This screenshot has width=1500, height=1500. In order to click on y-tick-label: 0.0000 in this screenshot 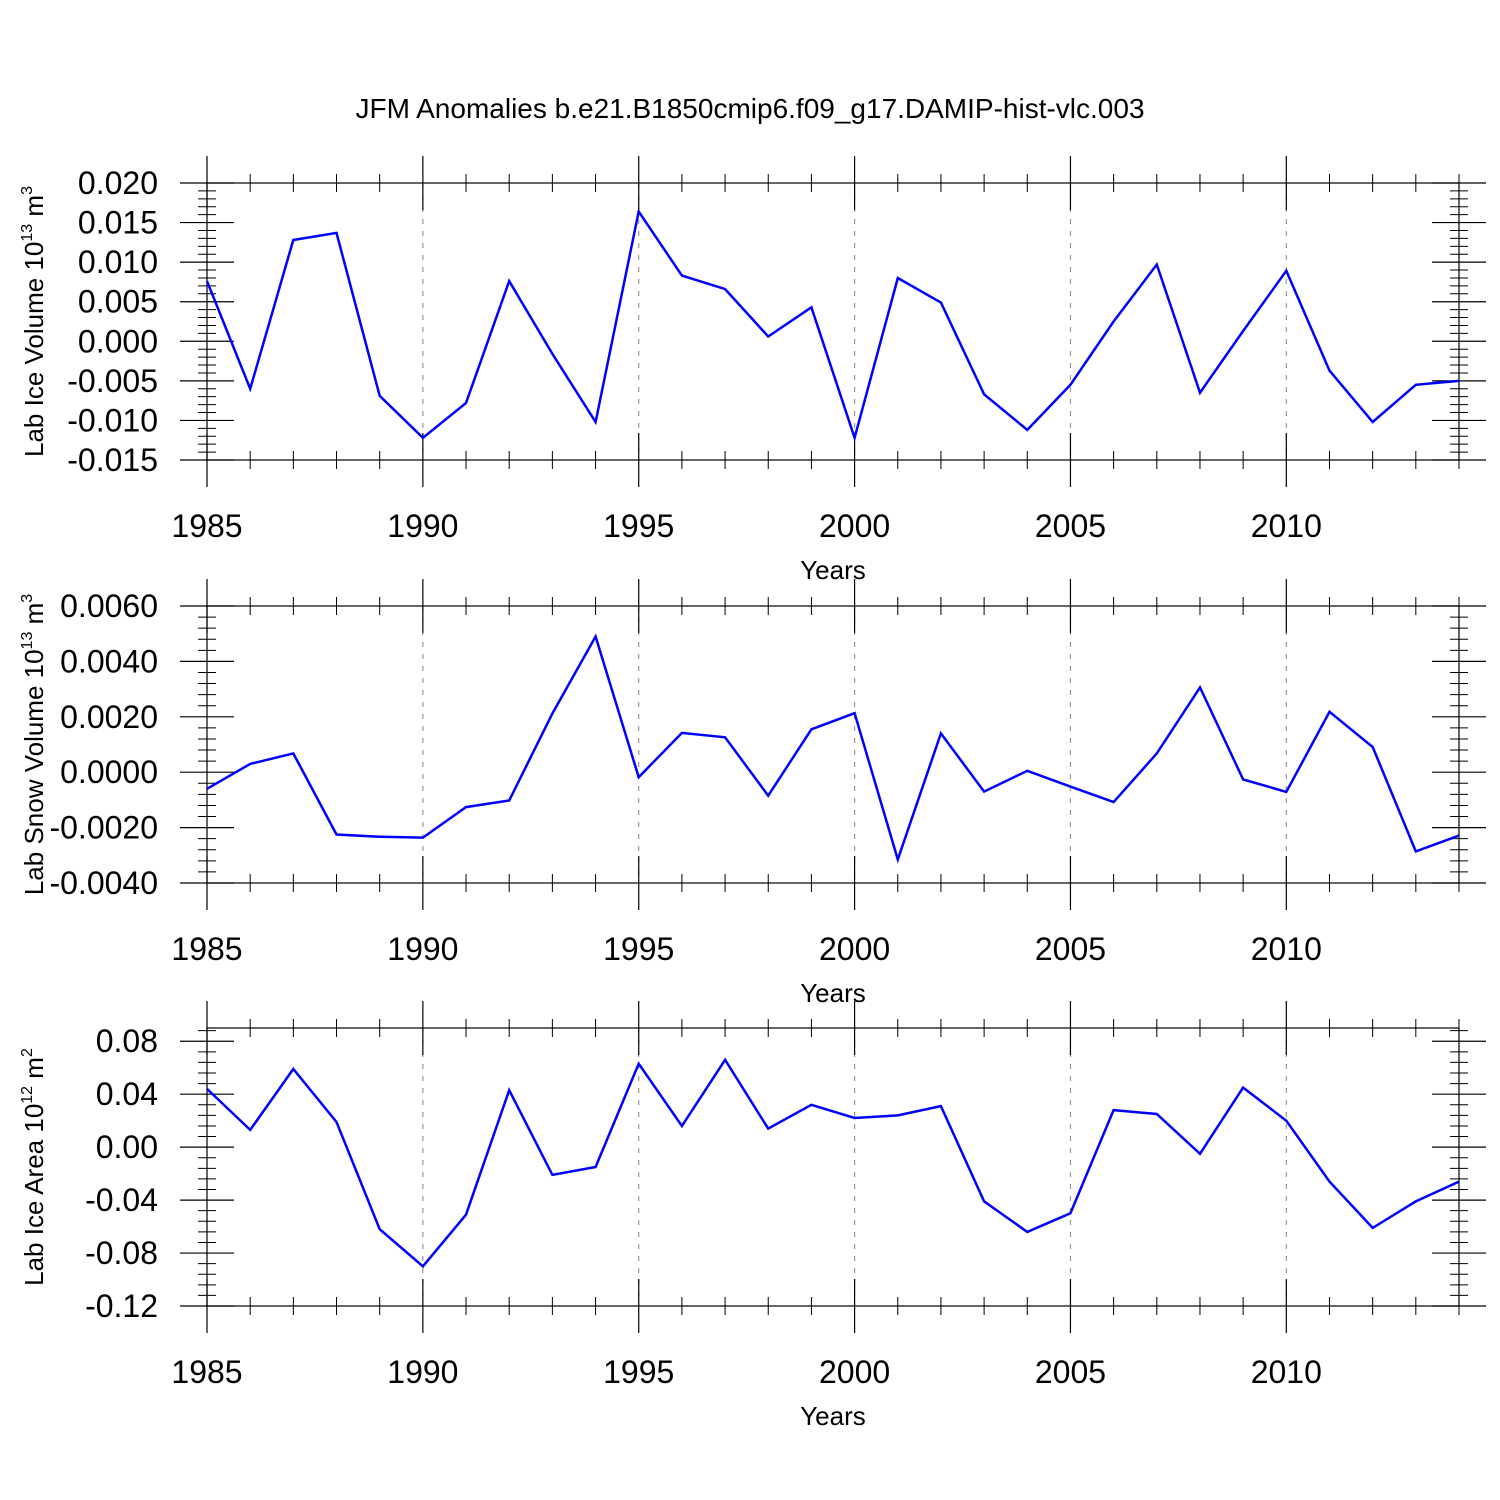, I will do `click(109, 772)`.